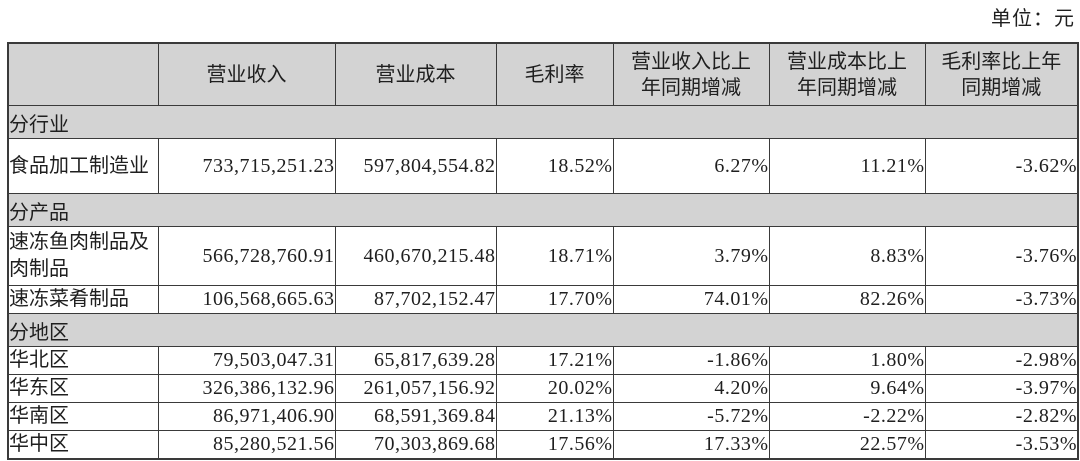  Describe the element at coordinates (554, 74) in the screenshot. I see `header-gross-margin: 毛利率` at that location.